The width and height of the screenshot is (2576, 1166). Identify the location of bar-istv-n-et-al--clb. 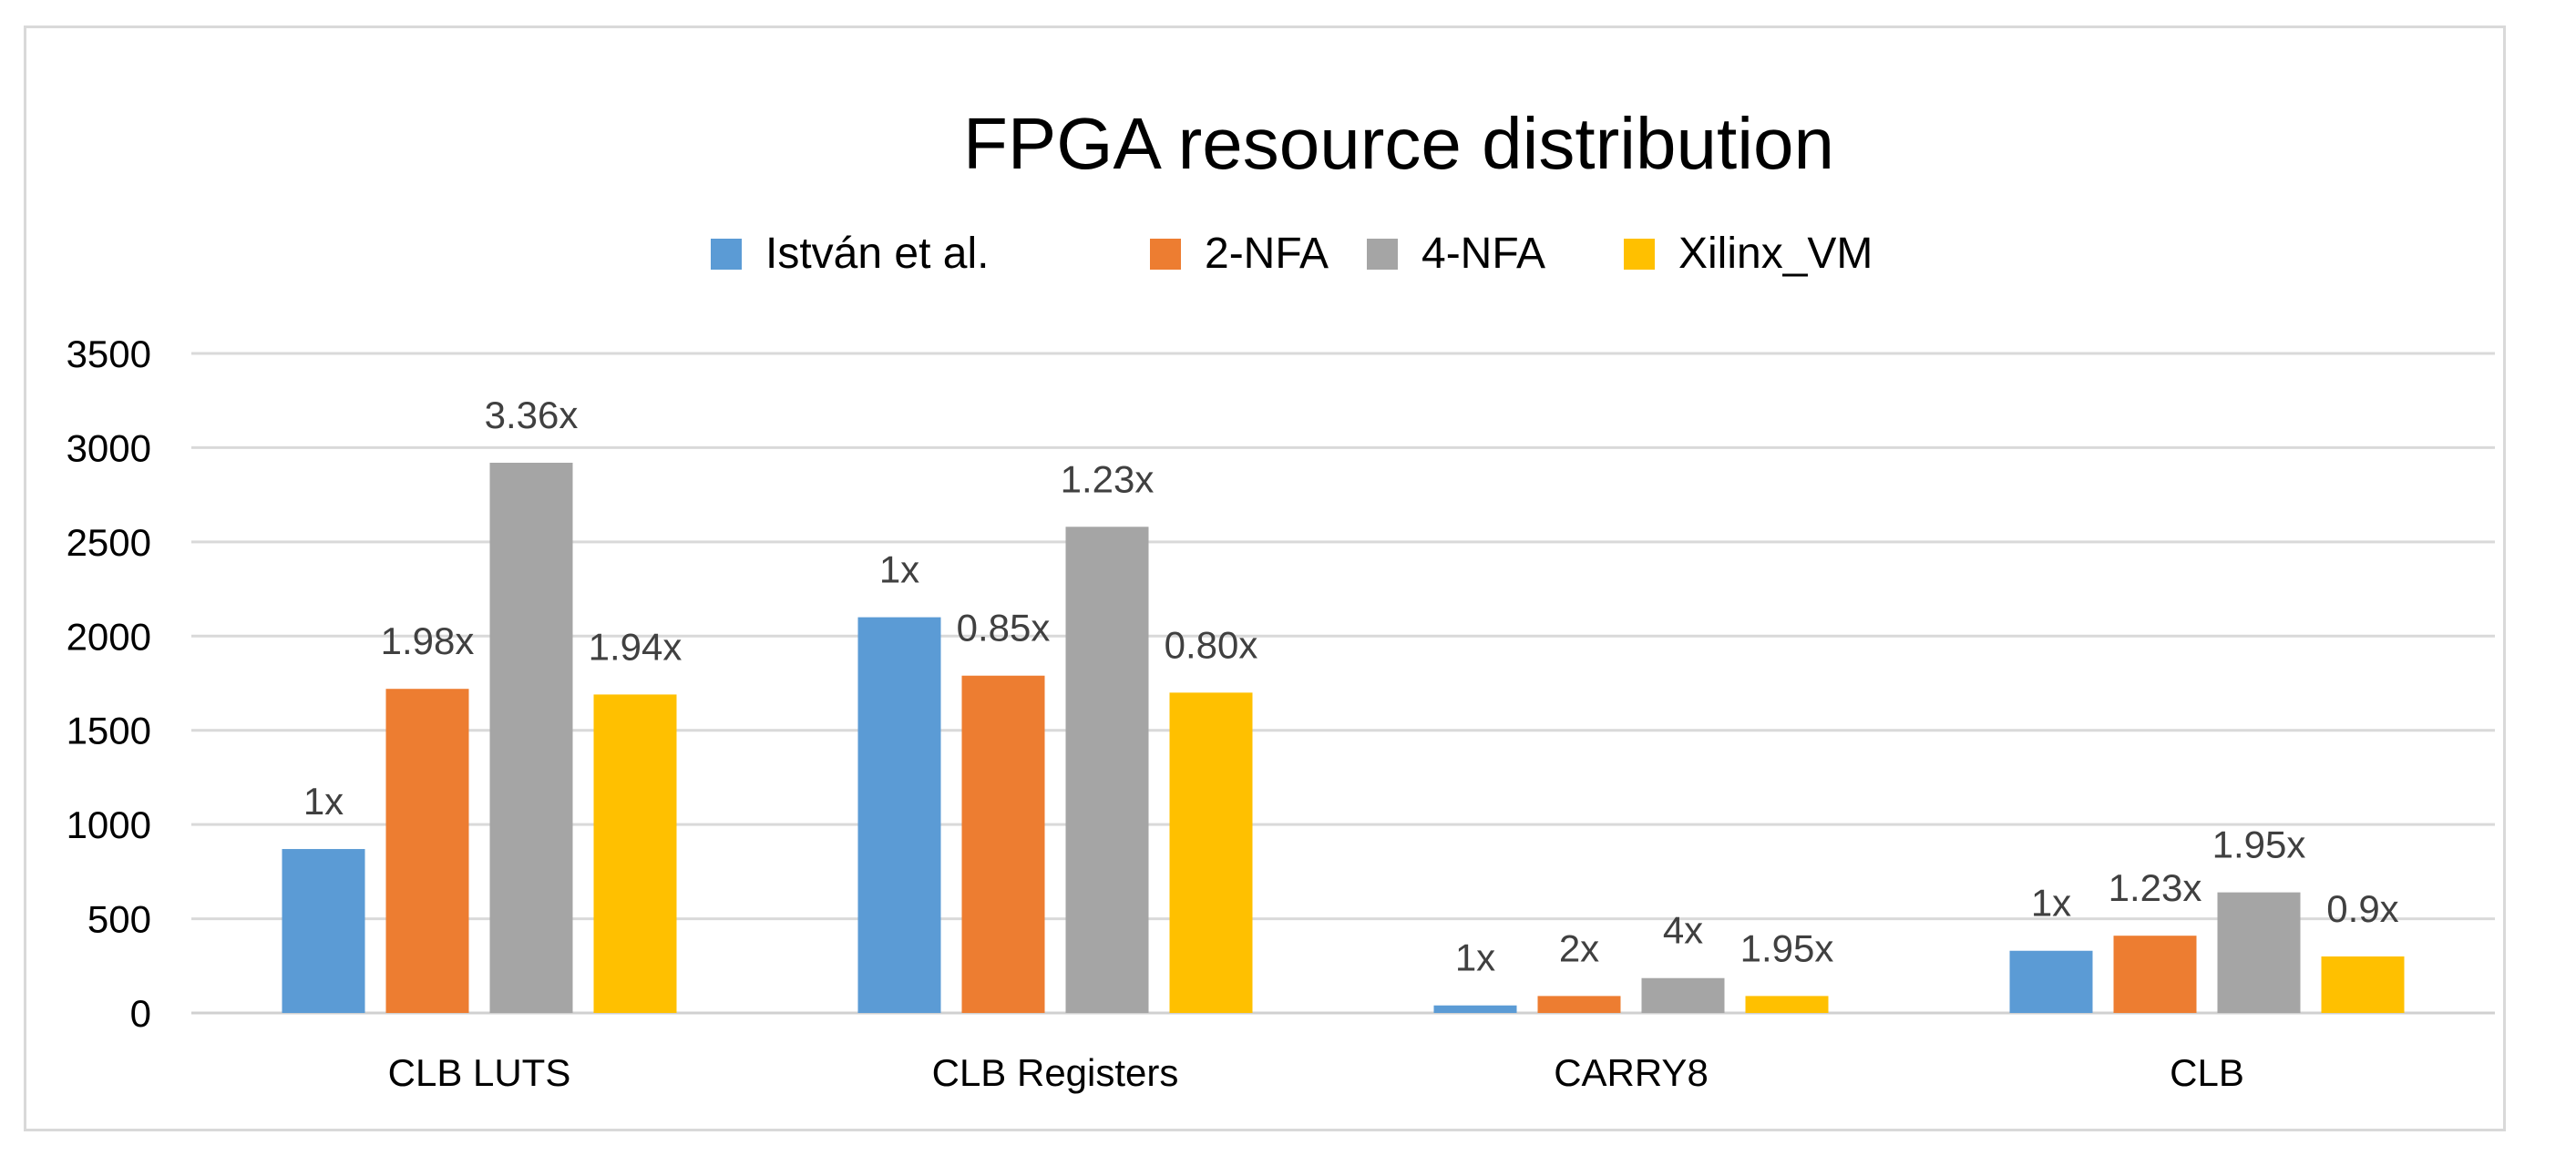
(2051, 981).